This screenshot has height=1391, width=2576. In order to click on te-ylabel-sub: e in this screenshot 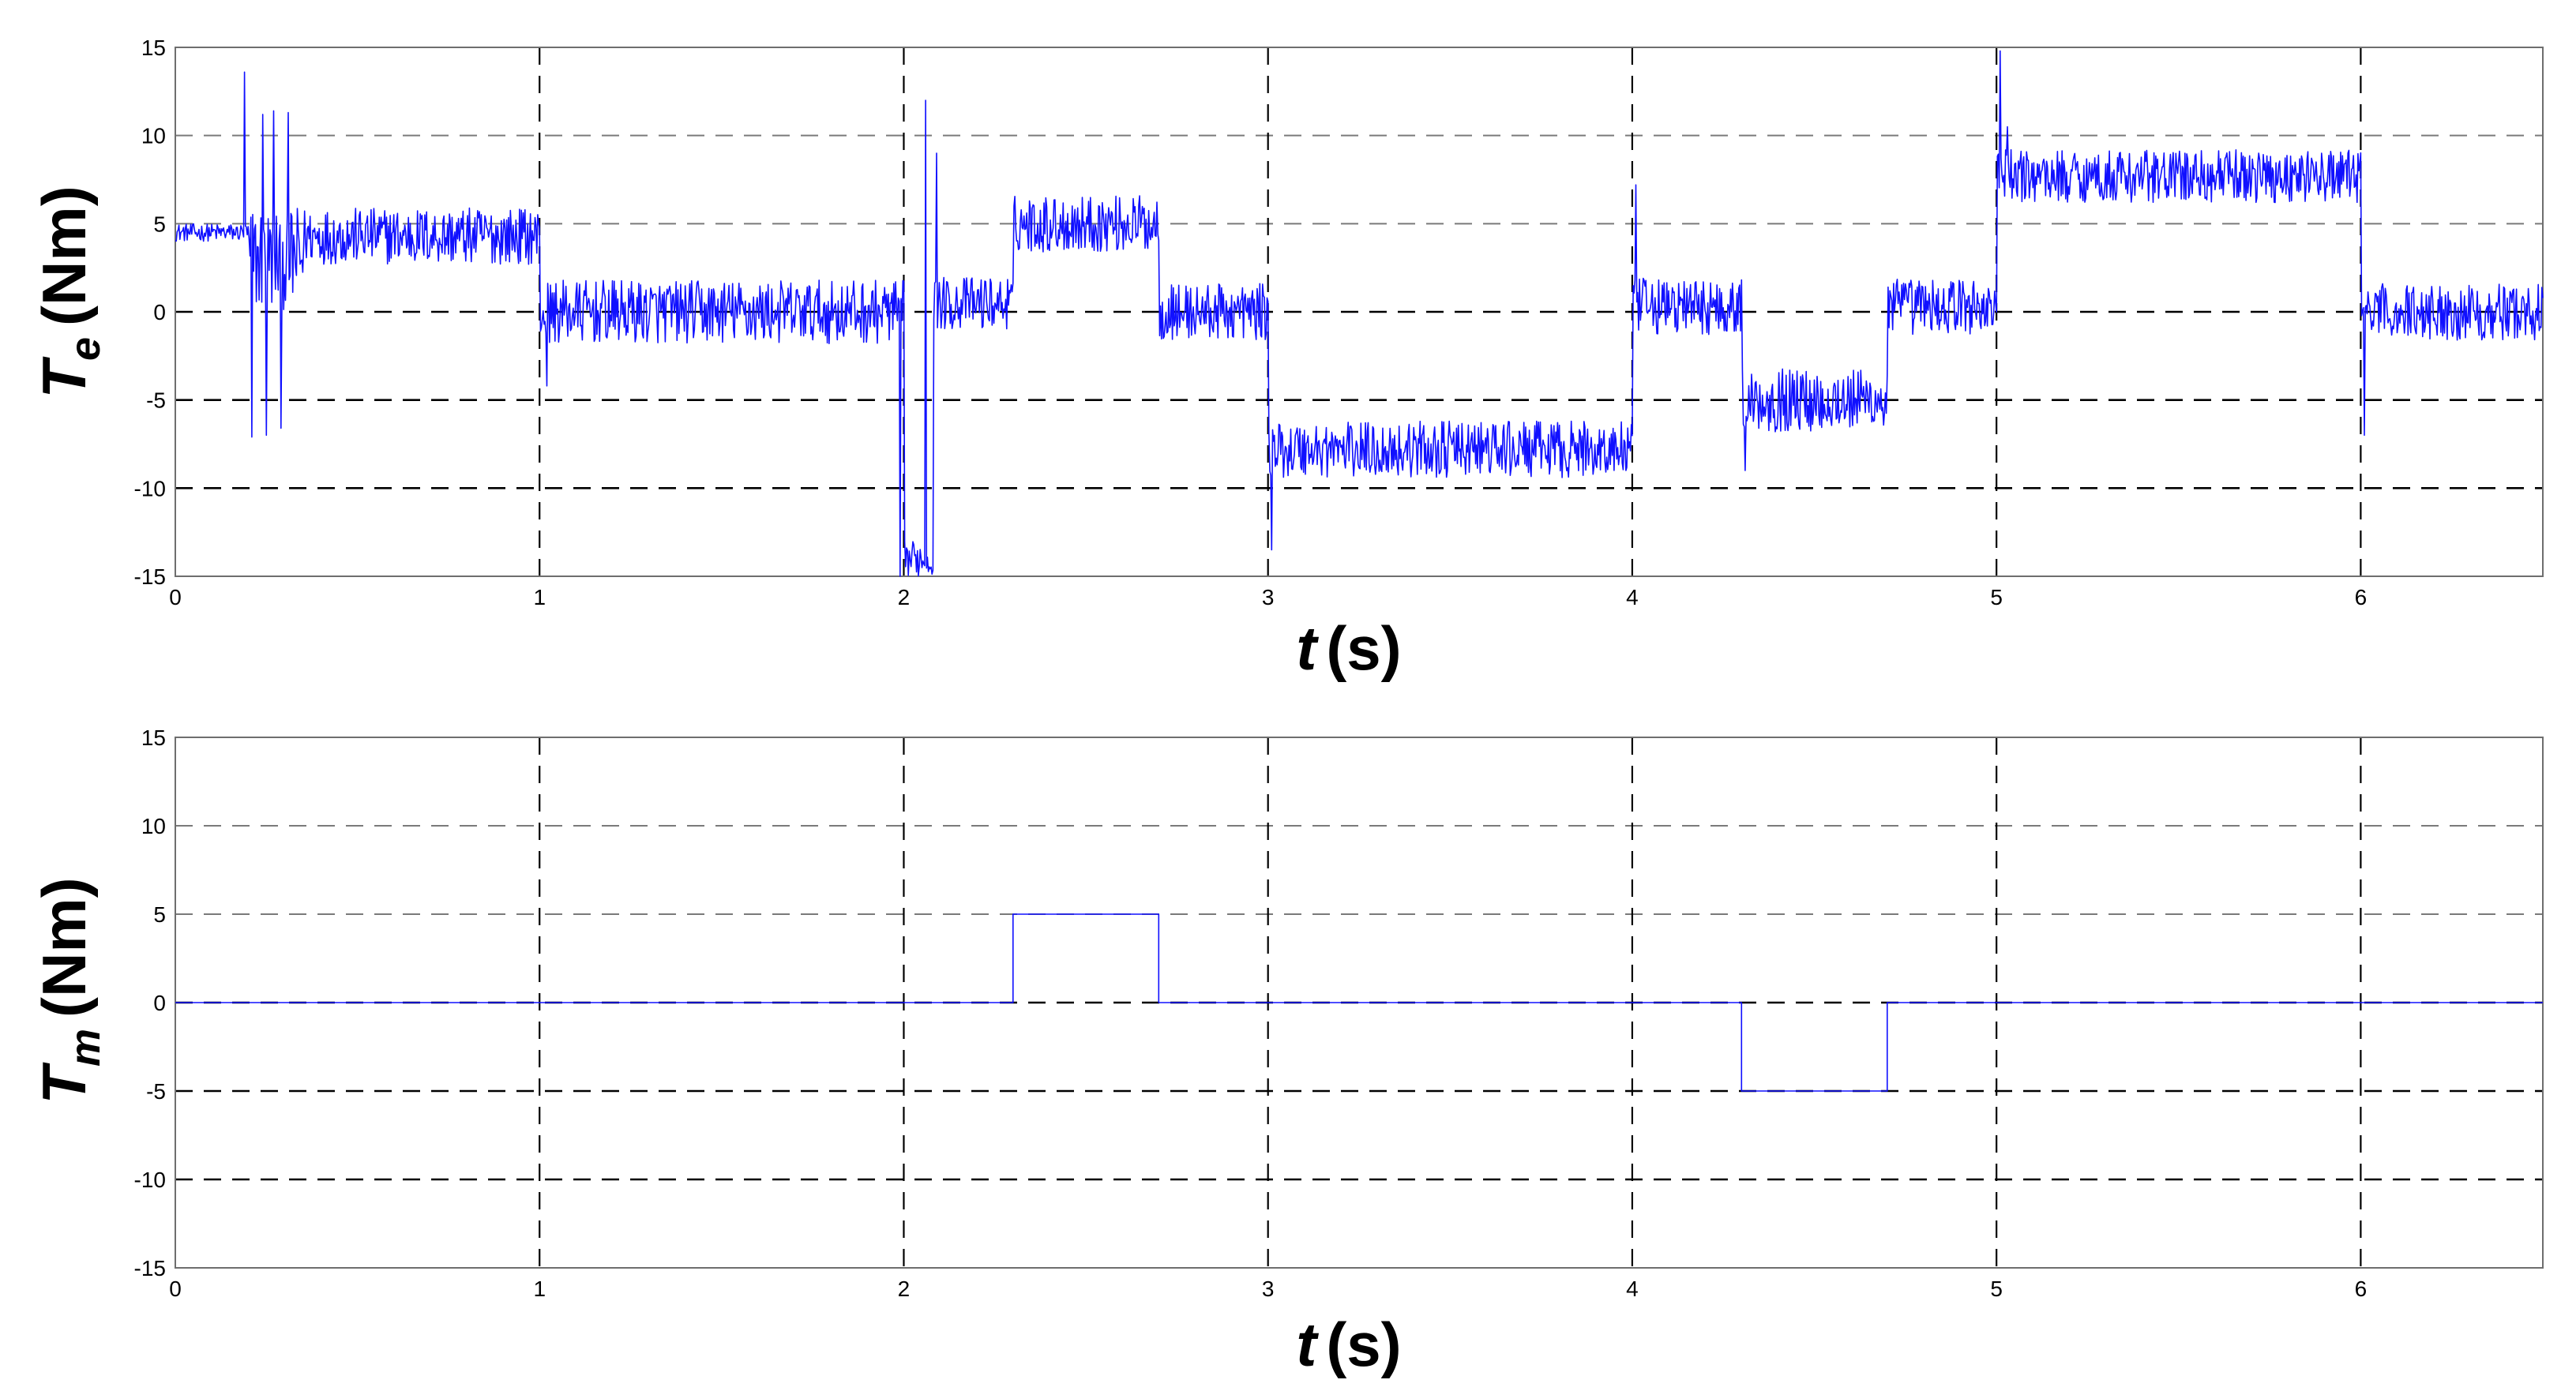, I will do `click(85, 349)`.